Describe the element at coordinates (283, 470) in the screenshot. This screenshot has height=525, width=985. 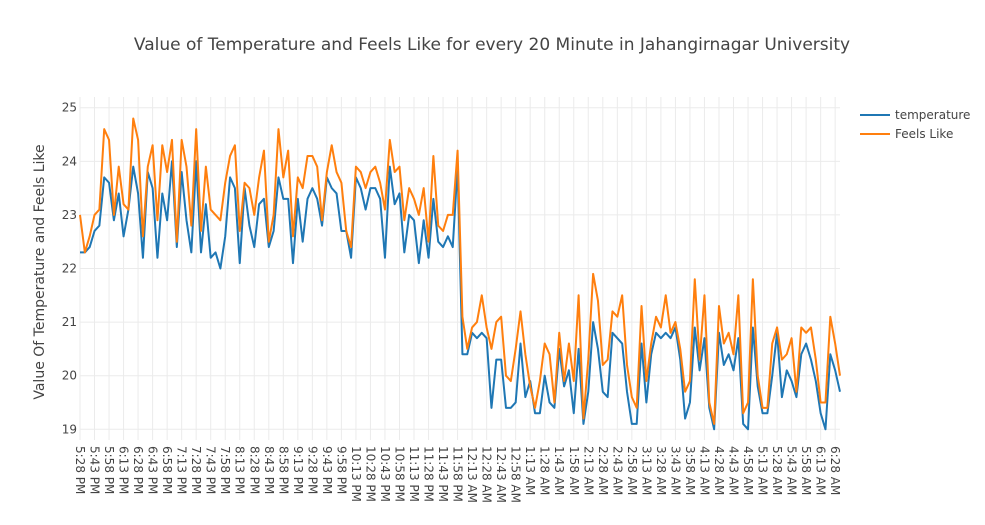
I see `x-tick-label: 8:58 PM` at that location.